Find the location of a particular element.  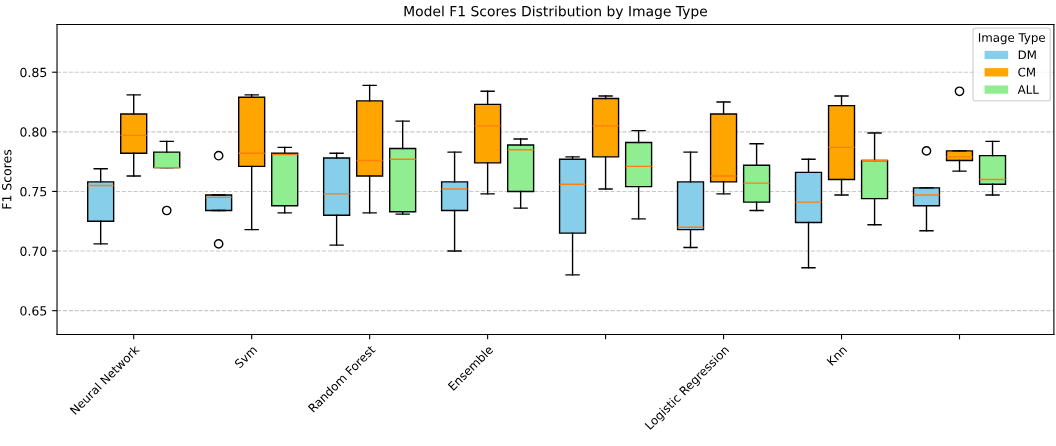

y-tick-label: 0.85 is located at coordinates (33, 72).